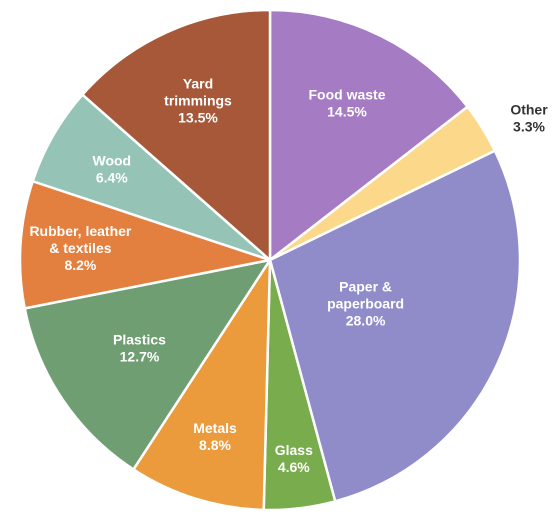 The height and width of the screenshot is (515, 555). I want to click on pie-label-metals: Metals 8.8%, so click(215, 436).